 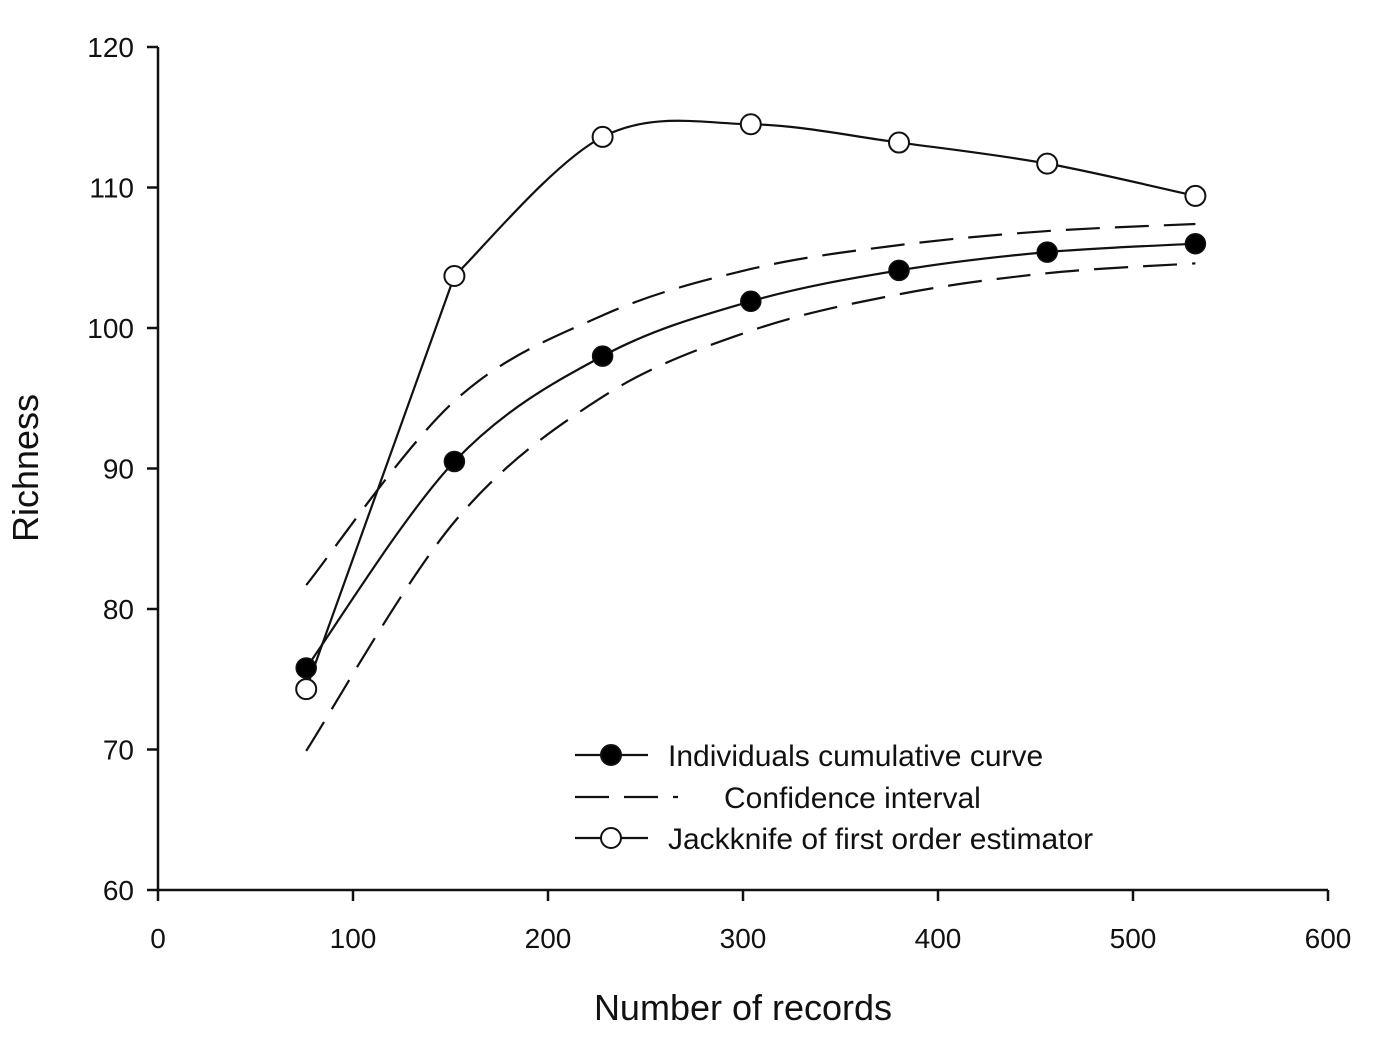 What do you see at coordinates (743, 1007) in the screenshot?
I see `x-axis-title: Number of records` at bounding box center [743, 1007].